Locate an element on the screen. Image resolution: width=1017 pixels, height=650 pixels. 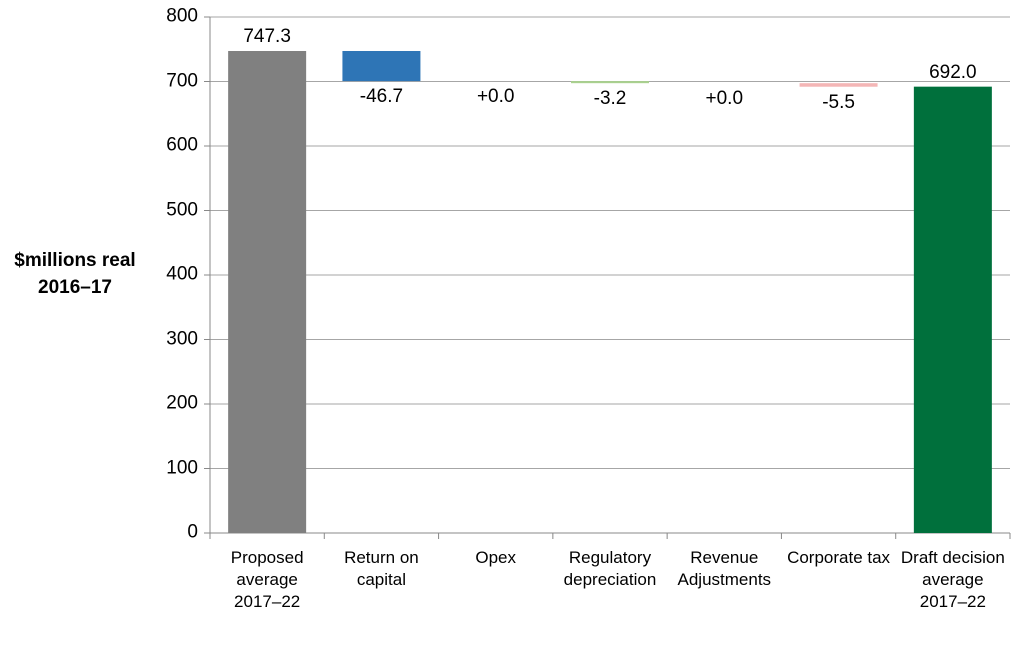
y-tick-label: 400 is located at coordinates (182, 274).